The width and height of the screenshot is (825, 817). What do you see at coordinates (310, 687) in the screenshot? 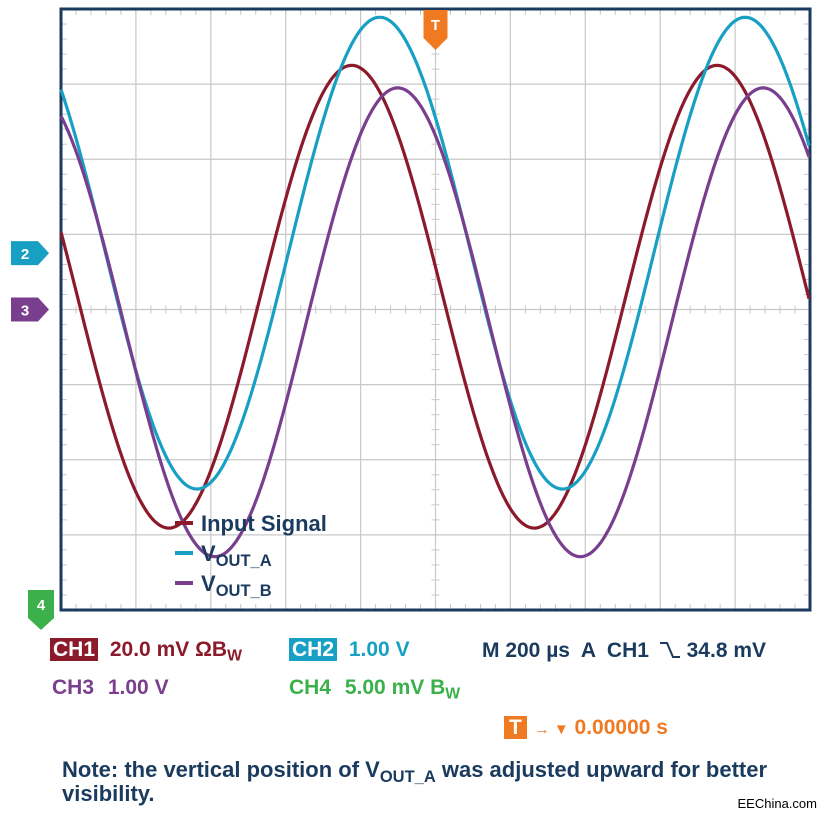
I see `ch4-label: CH4` at bounding box center [310, 687].